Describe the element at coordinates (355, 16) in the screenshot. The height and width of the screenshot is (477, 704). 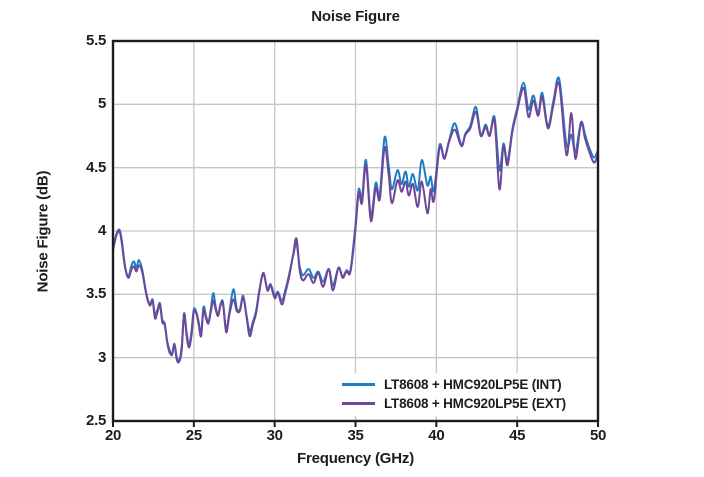
I see `chart-title: Noise Figure` at that location.